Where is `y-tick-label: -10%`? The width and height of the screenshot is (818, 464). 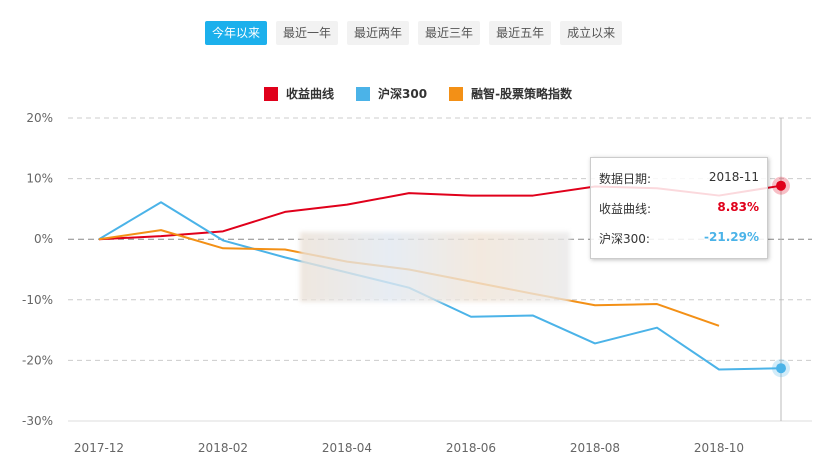 y-tick-label: -10% is located at coordinates (37, 300).